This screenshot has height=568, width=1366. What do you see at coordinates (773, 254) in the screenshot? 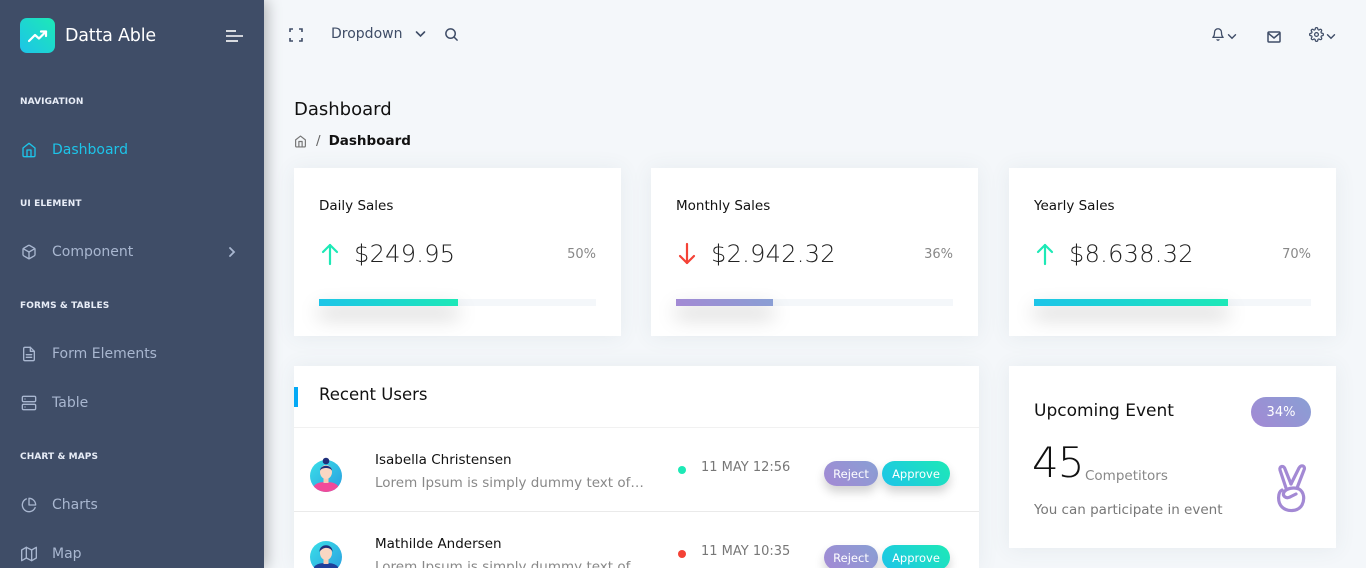
I see `sales-value: $2.942.32` at bounding box center [773, 254].